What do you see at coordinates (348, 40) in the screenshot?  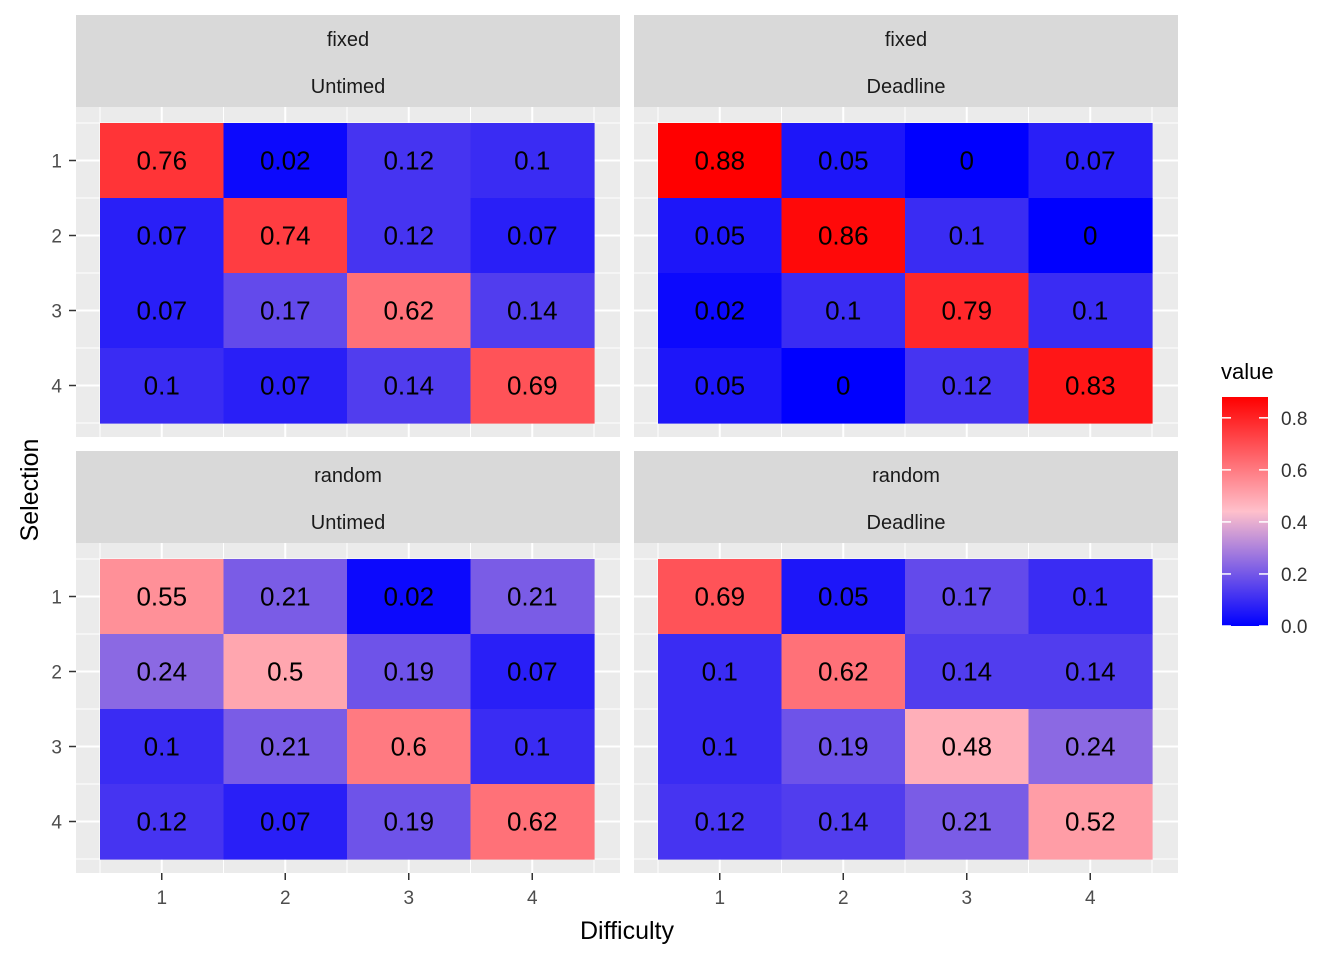 I see `facet-row-label: fixed` at bounding box center [348, 40].